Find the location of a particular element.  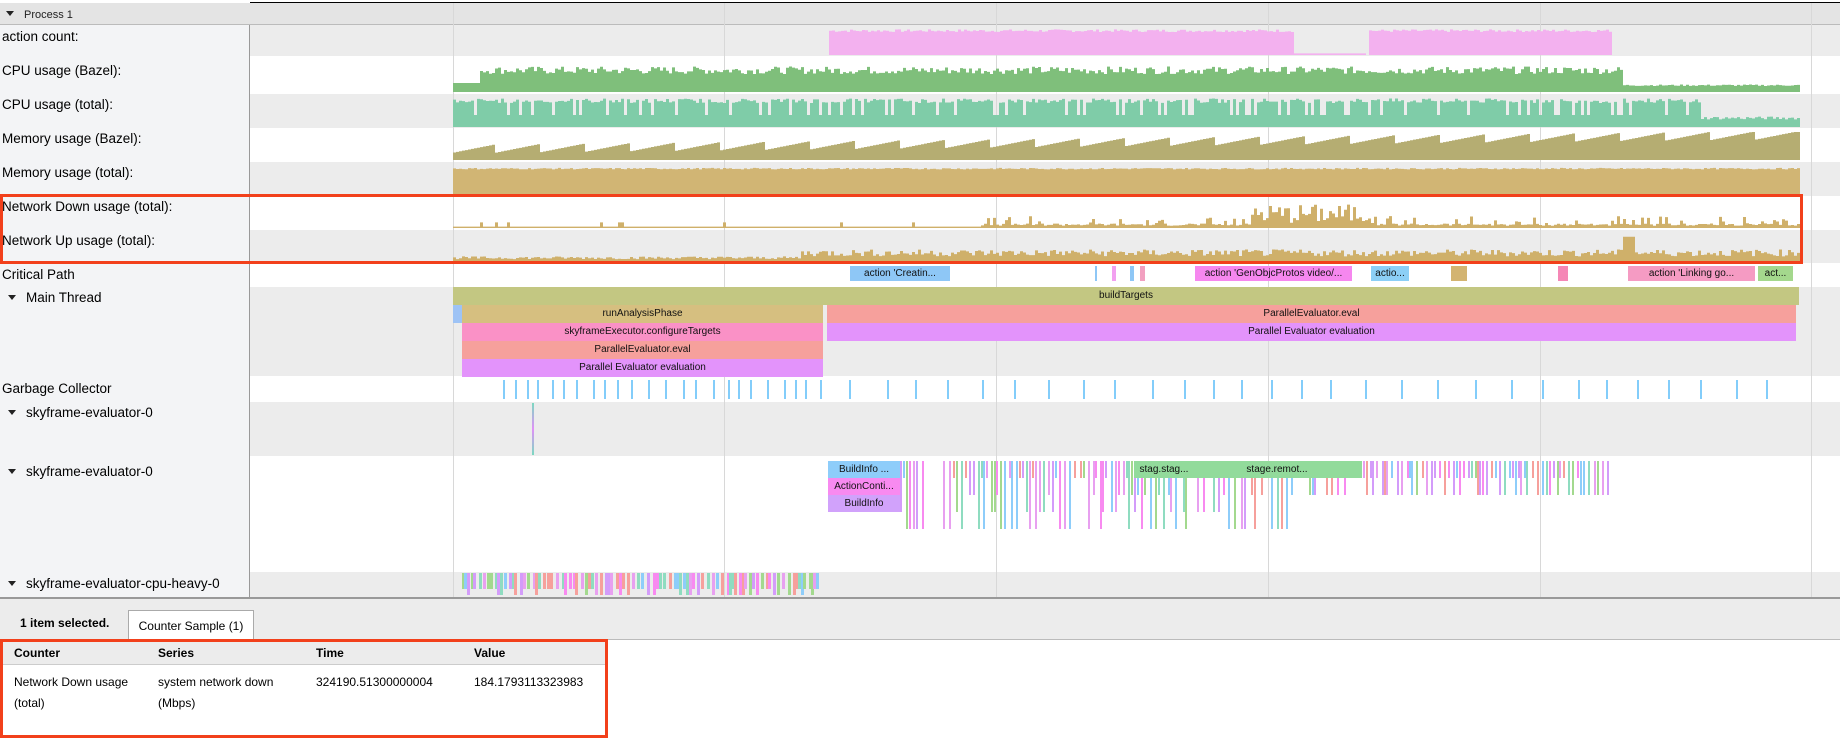

slice is located at coordinates (457, 314).